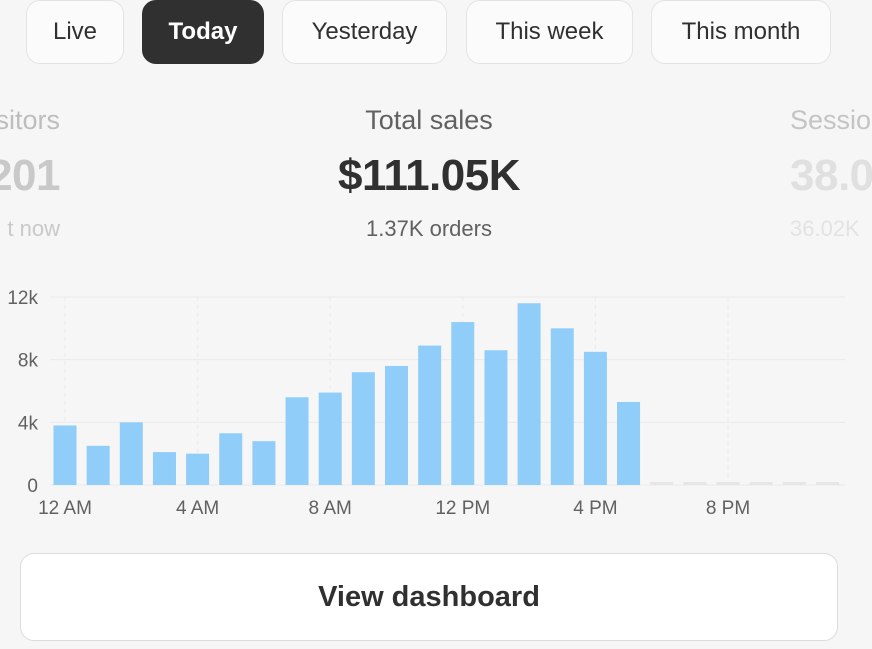 The image size is (872, 649). I want to click on x-tick-label: 8 PM, so click(728, 508).